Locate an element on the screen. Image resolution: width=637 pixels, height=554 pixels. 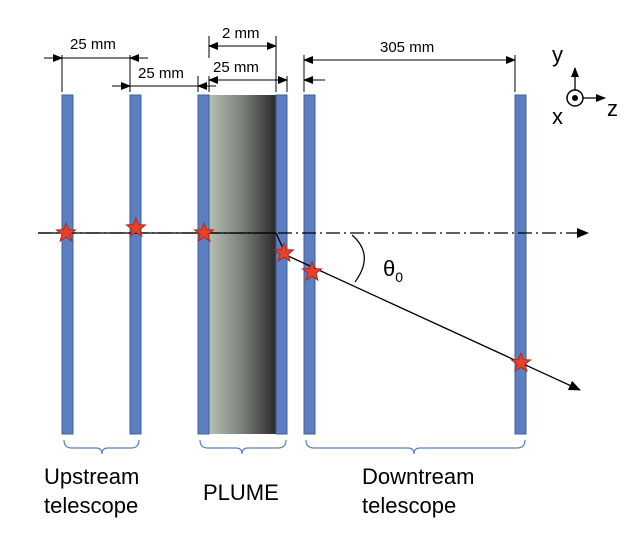
dim-upstream-gap-label: 25 mm is located at coordinates (93, 44).